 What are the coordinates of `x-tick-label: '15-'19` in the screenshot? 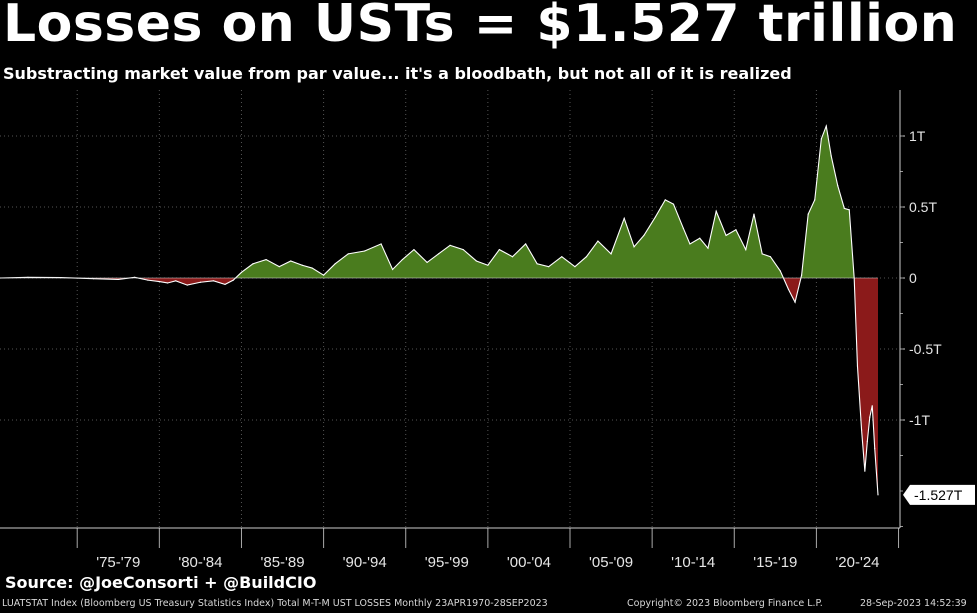 It's located at (775, 562).